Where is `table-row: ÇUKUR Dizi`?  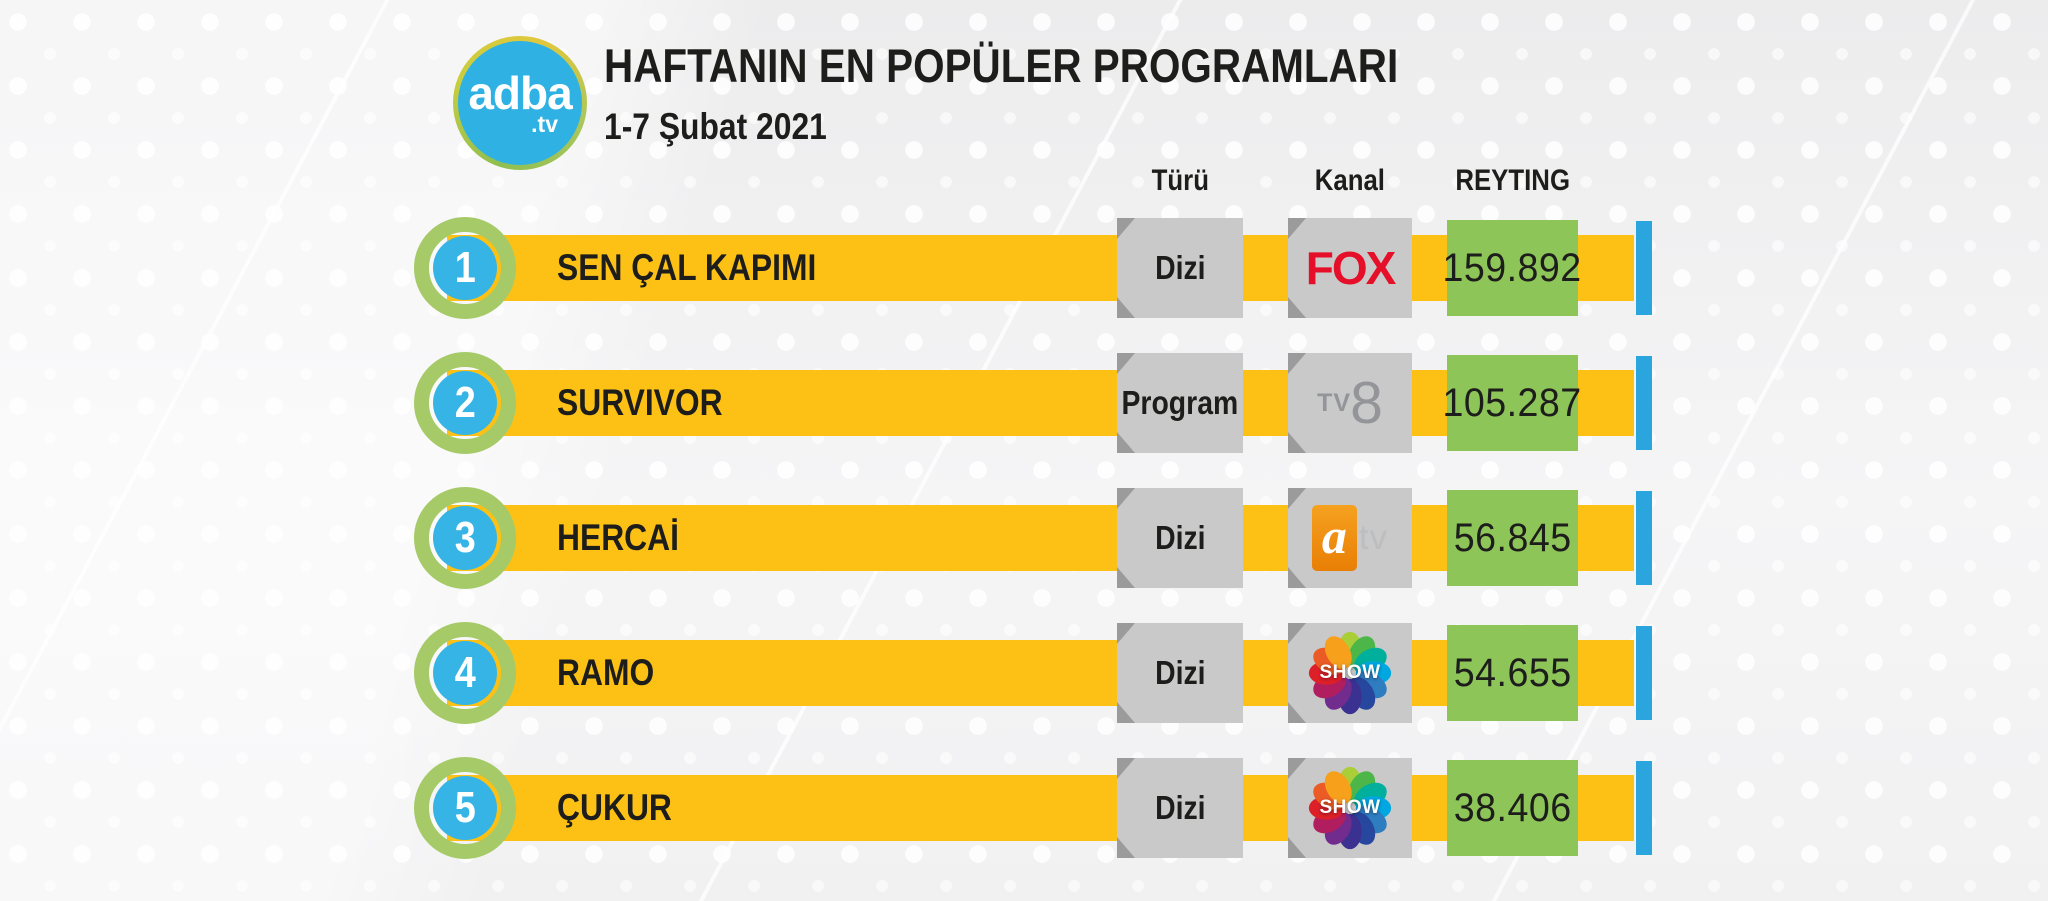 table-row: ÇUKUR Dizi is located at coordinates (1024, 808).